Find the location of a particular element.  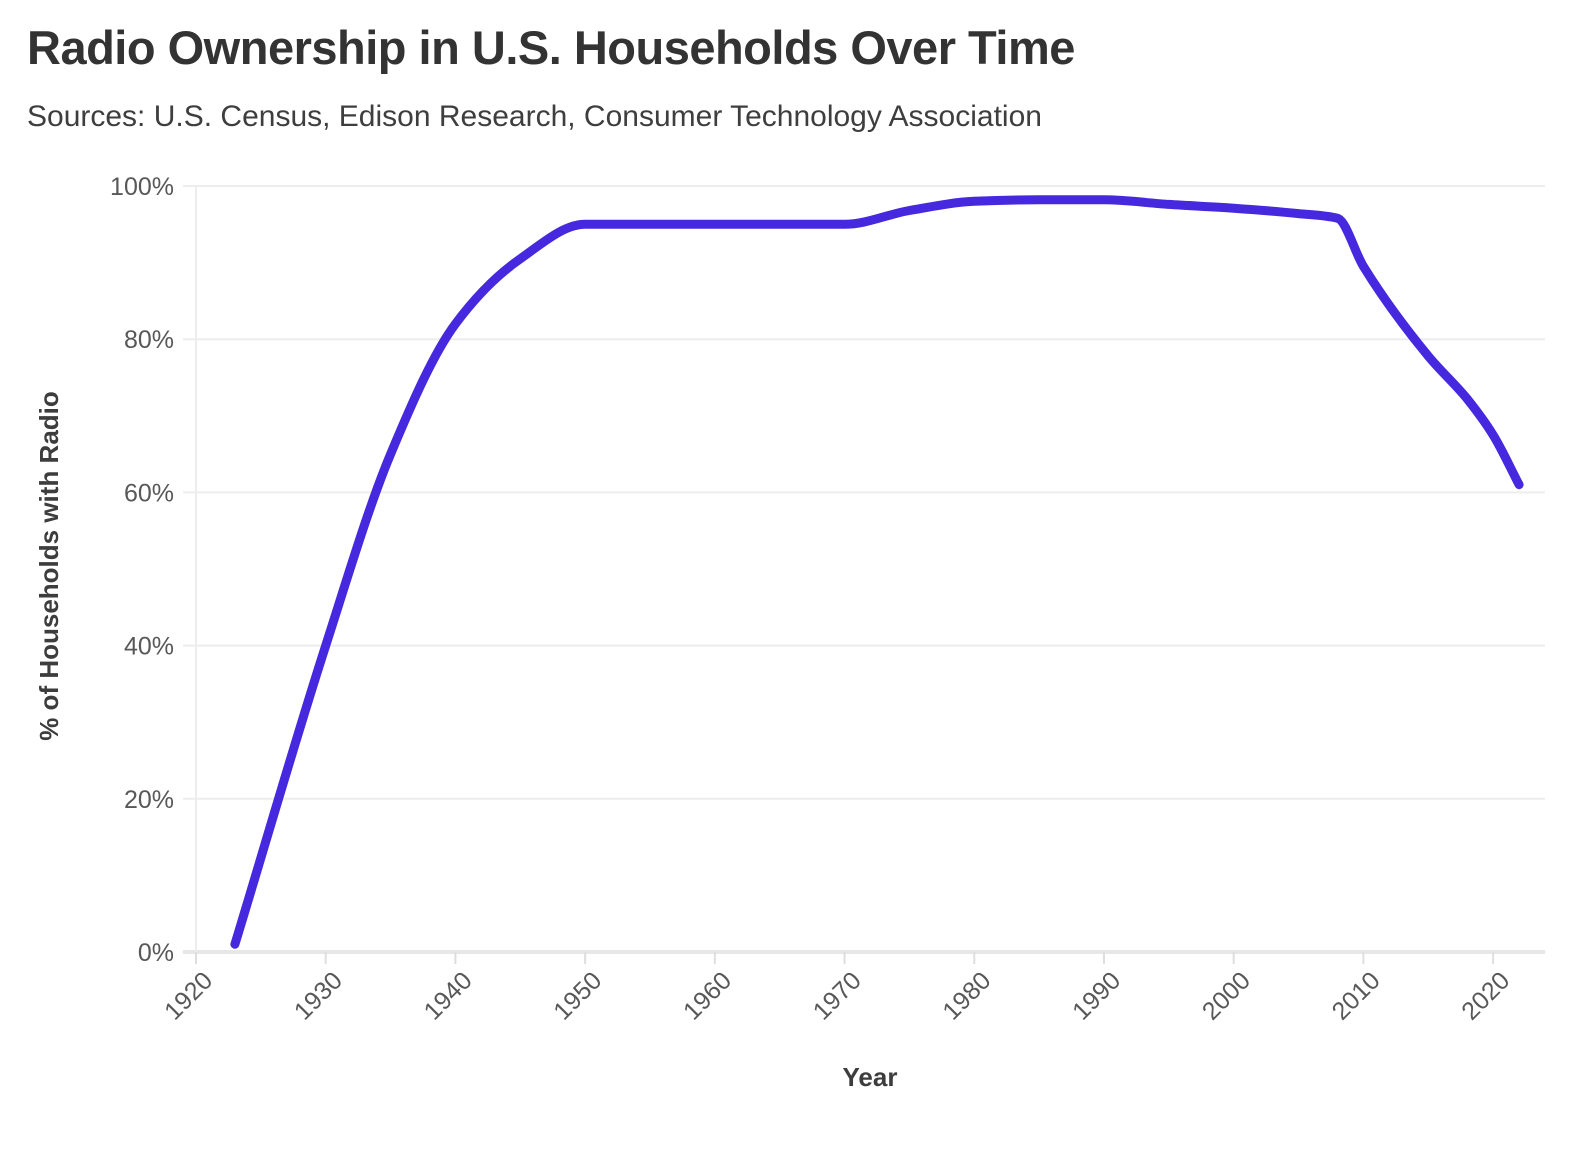

y-tick-label: 20% is located at coordinates (149, 800).